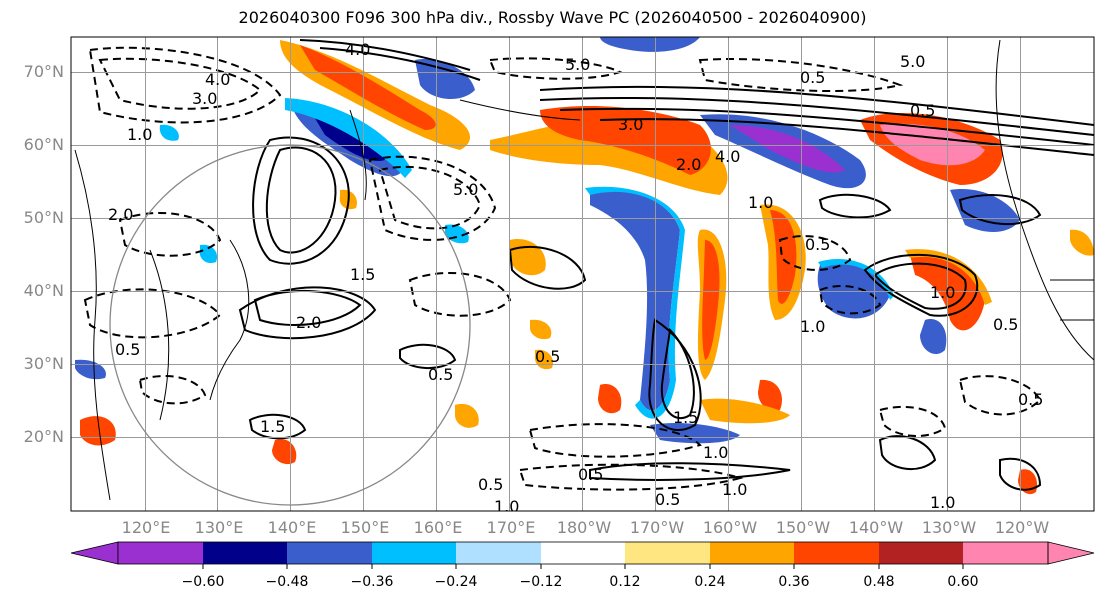  I want to click on colorbar-tick-label: 0.60, so click(963, 582).